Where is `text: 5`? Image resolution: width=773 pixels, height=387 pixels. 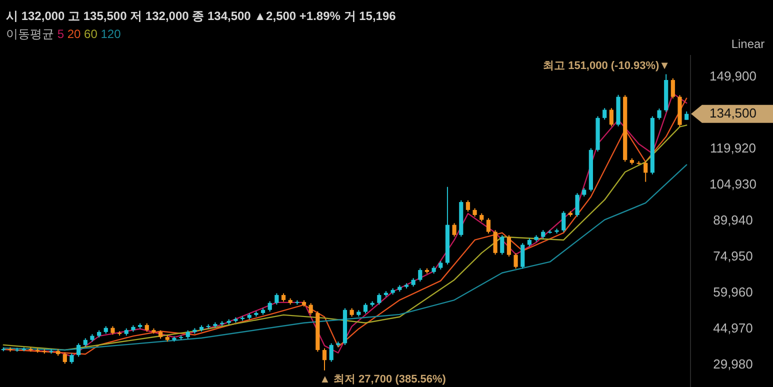
text: 5 is located at coordinates (62, 34).